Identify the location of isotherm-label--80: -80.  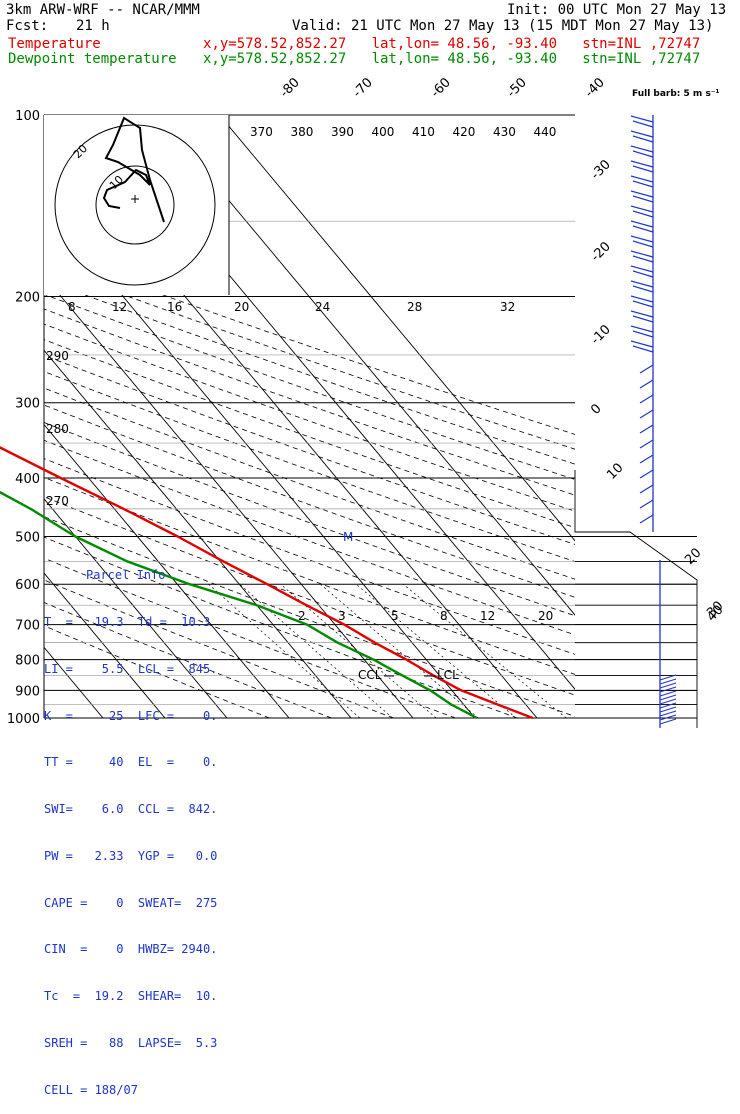
(290, 88).